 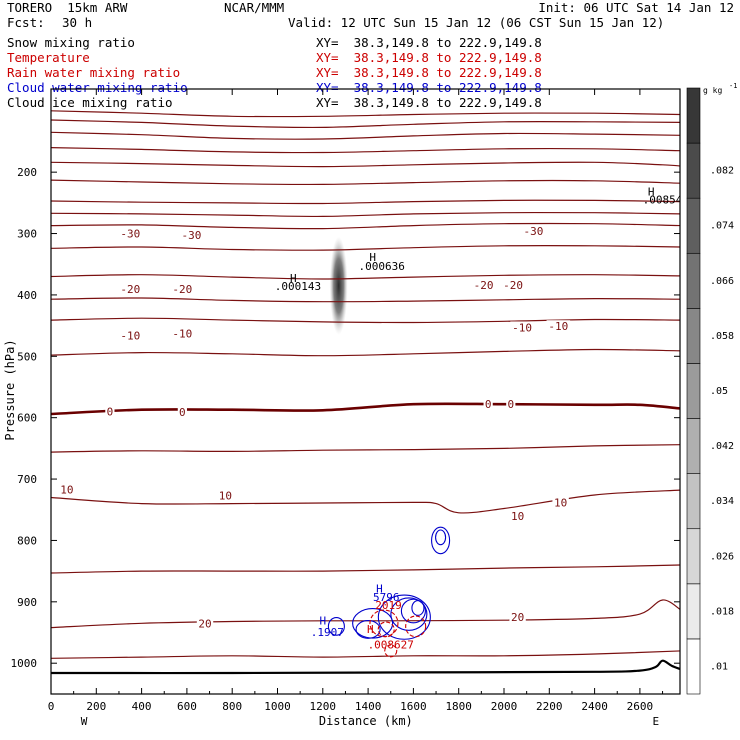 I want to click on field-name: Rain water mixing ratio, so click(x=94, y=72).